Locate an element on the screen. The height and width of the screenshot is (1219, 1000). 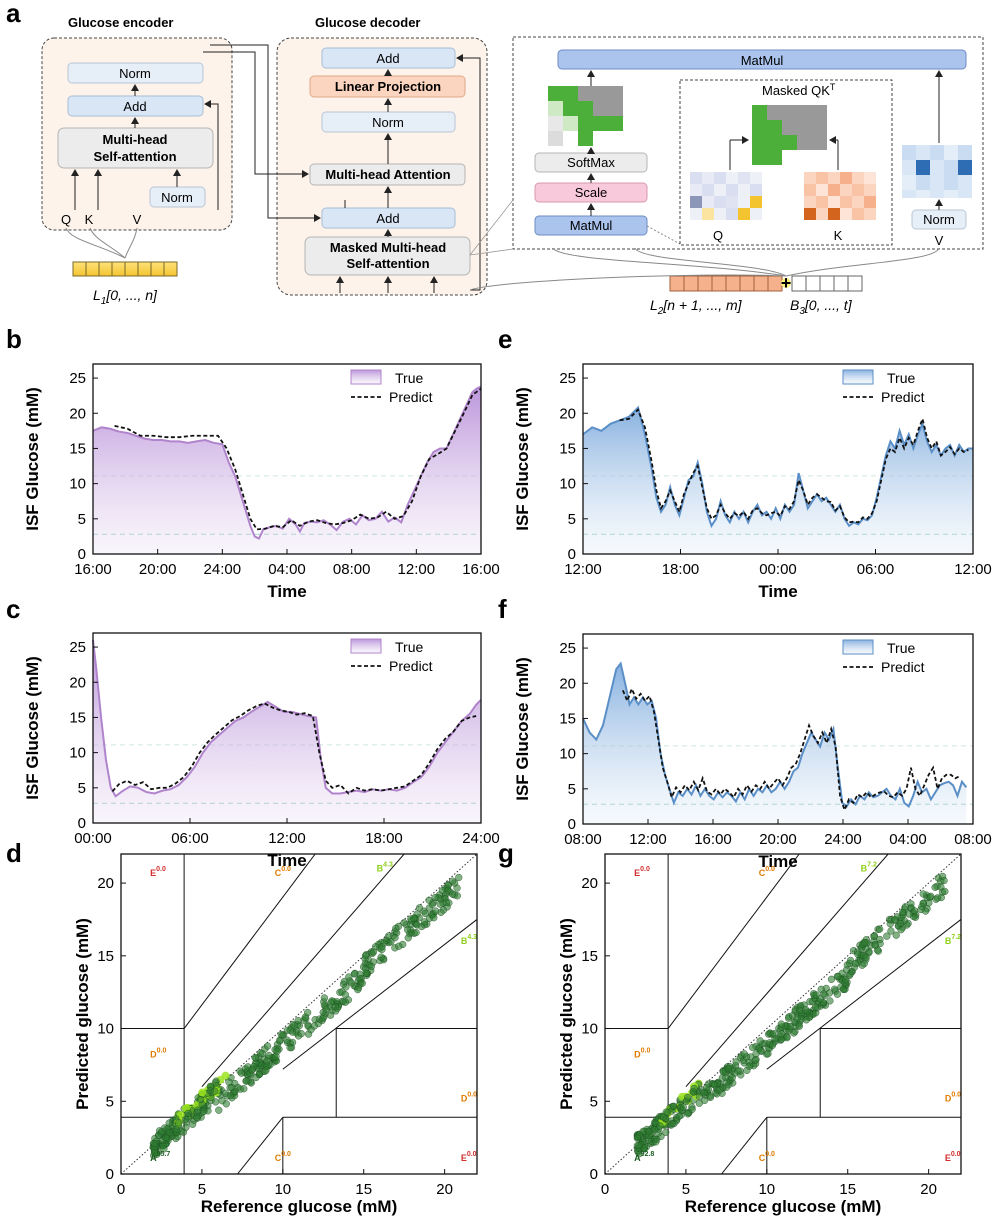
zone-letter: D is located at coordinates (948, 1098).